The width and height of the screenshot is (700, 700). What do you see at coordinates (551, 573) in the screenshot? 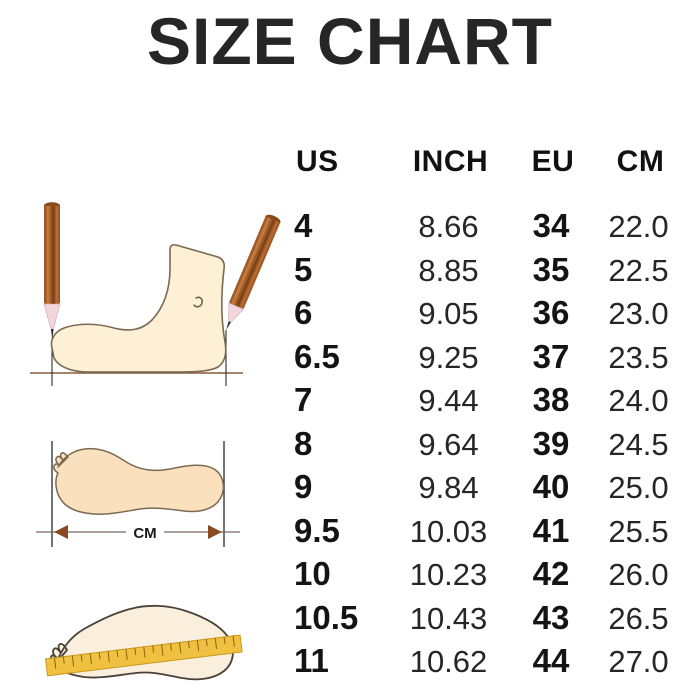
I see `cell-eu: 42` at bounding box center [551, 573].